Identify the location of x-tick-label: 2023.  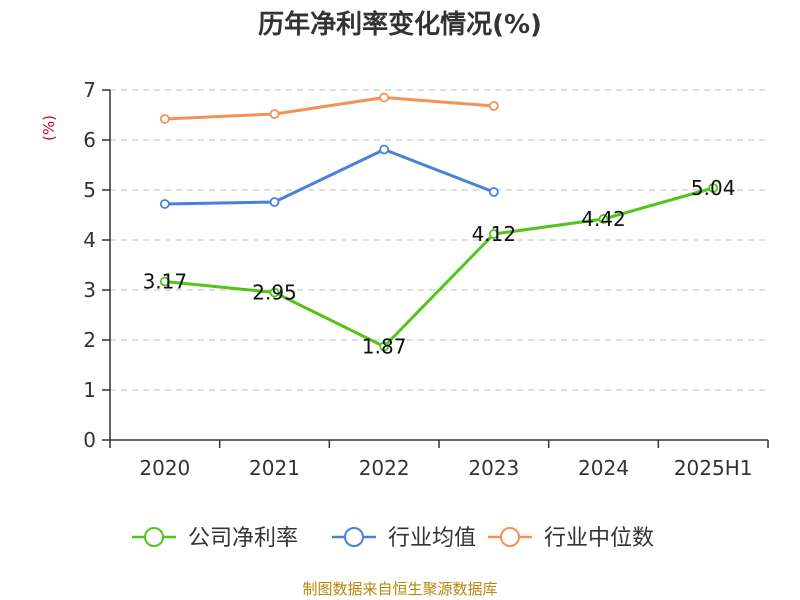
(493, 468).